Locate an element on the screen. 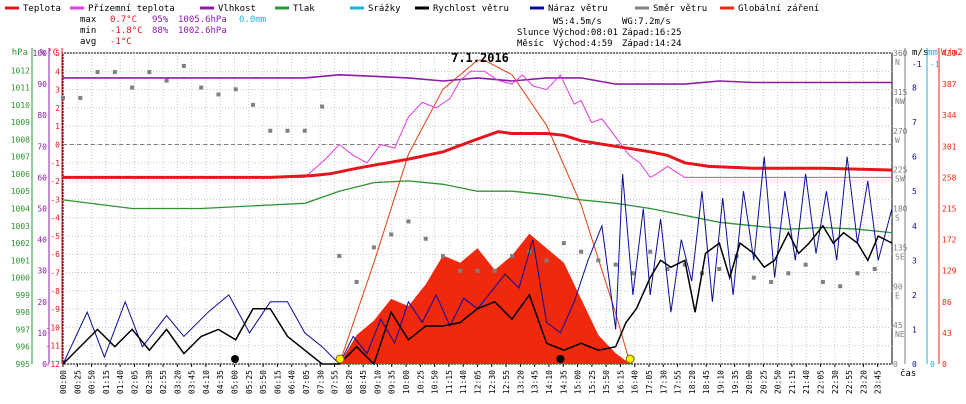 The width and height of the screenshot is (966, 404). y-tick-label: -2 is located at coordinates (55, 181).